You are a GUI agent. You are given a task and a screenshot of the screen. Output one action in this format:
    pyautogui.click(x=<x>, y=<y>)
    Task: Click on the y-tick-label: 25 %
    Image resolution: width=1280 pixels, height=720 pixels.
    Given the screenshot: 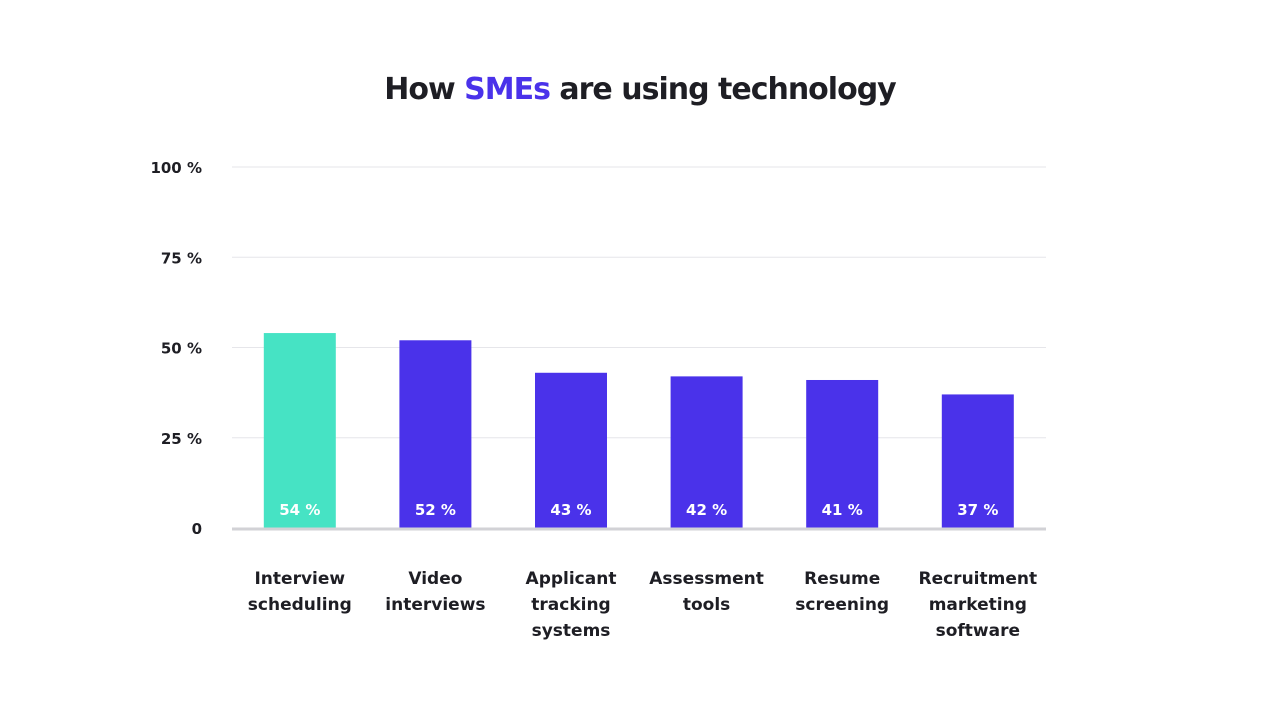 What is the action you would take?
    pyautogui.click(x=181, y=439)
    